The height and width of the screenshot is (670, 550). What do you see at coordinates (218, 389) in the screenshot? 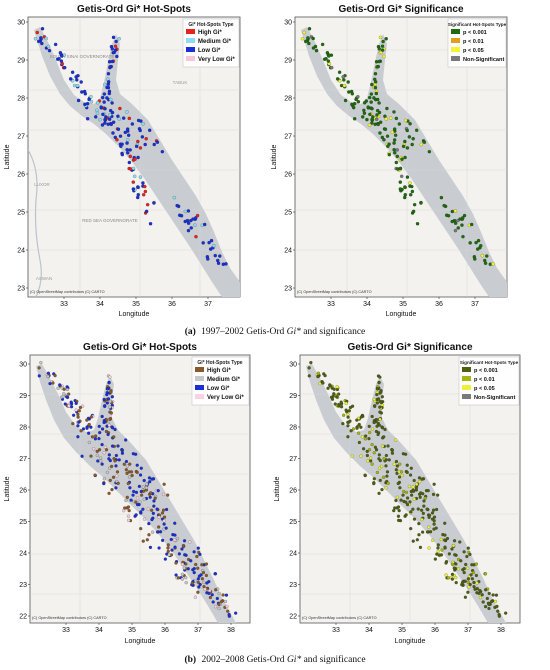
I see `legend-label: Low Gi*` at bounding box center [218, 389].